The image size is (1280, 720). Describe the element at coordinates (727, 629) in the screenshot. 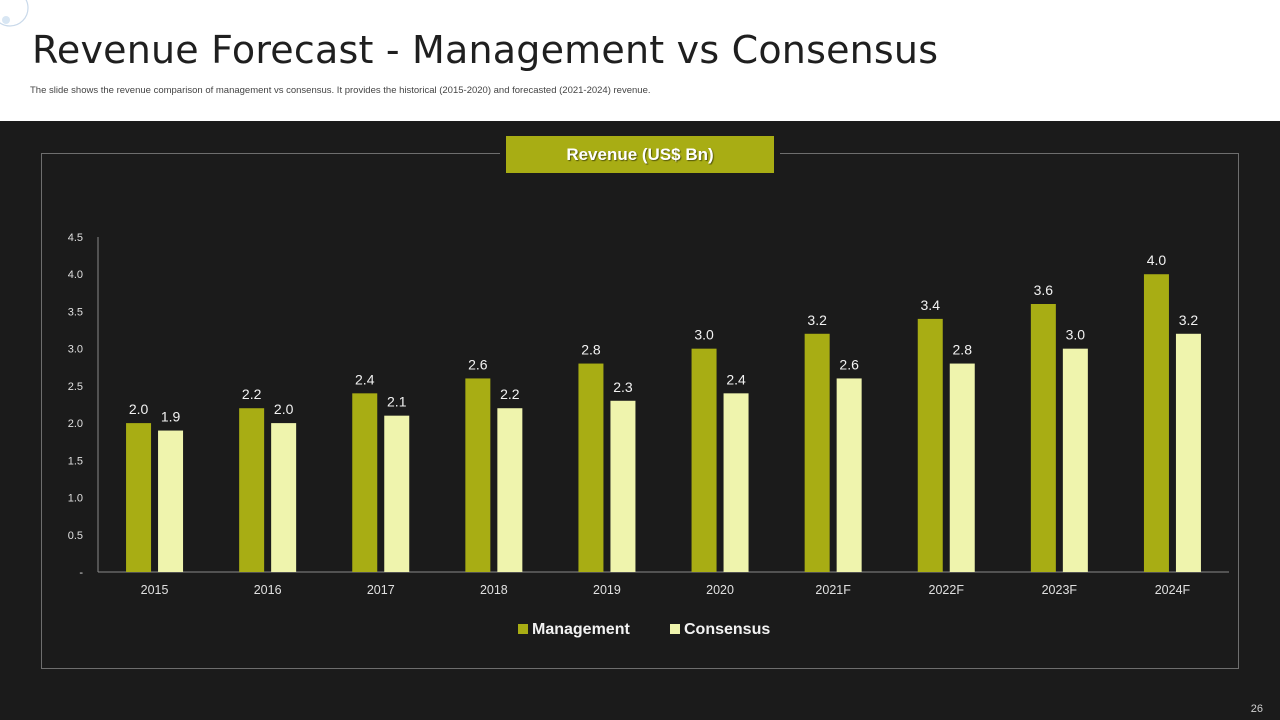

I see `legend-label-consensus: Consensus` at that location.